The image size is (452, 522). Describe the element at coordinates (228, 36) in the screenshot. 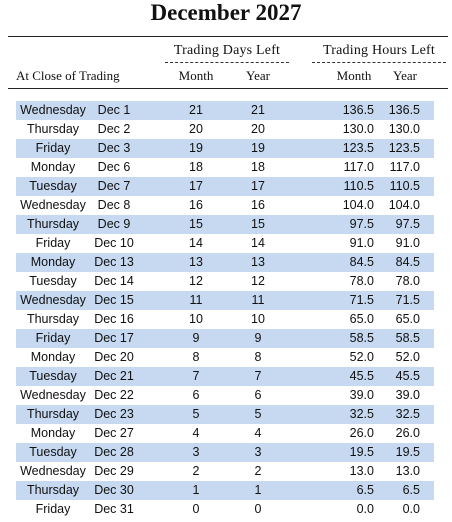

I see `top-rule` at that location.